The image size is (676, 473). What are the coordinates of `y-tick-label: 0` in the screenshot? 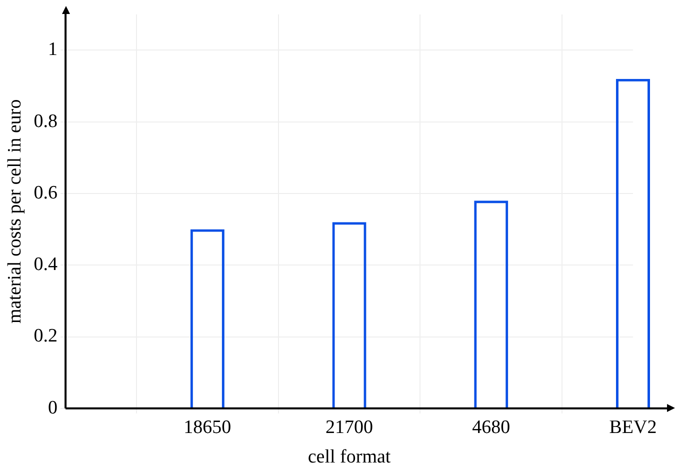 It's located at (53, 407).